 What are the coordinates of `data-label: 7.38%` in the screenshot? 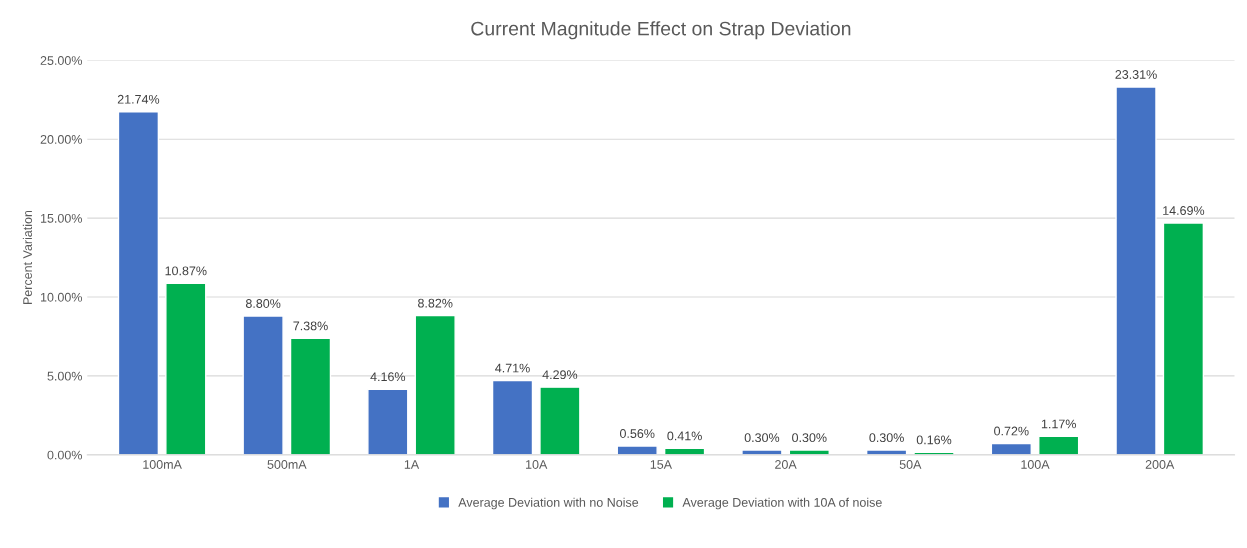 It's located at (310, 326).